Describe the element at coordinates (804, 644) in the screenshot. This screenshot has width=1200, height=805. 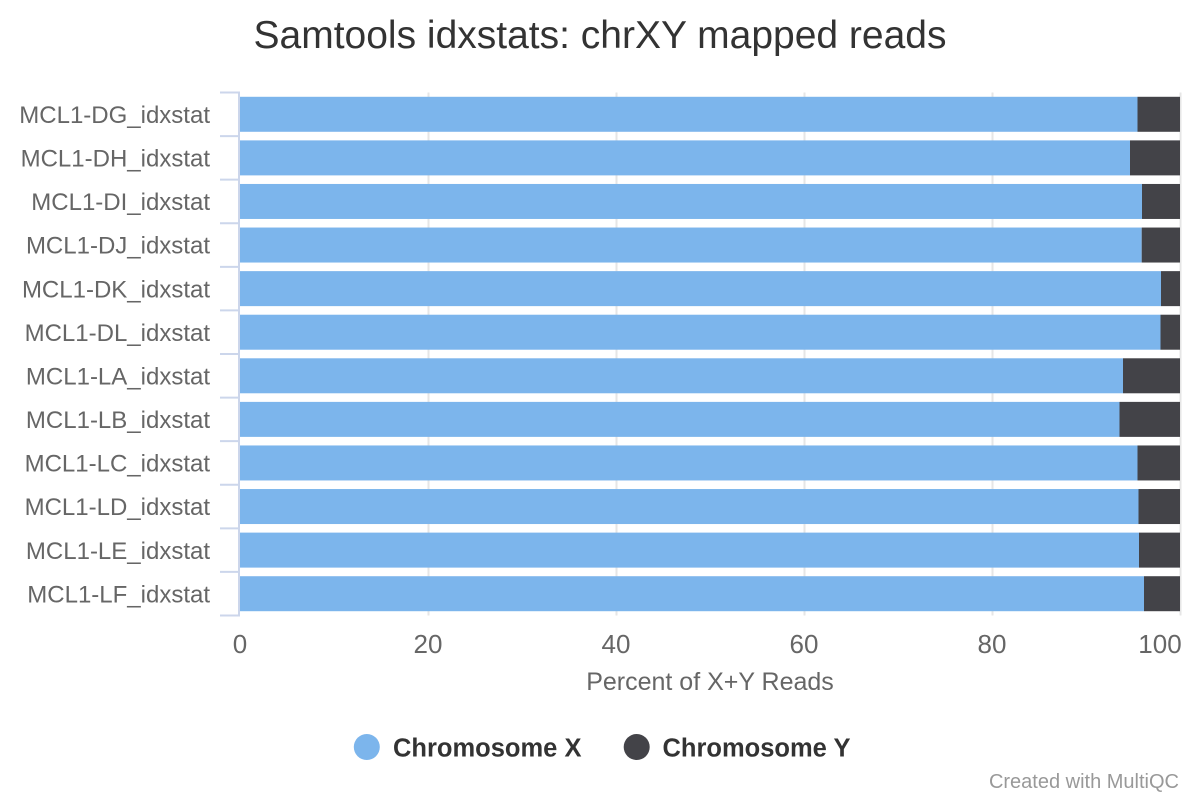
I see `svg-text: 60` at that location.